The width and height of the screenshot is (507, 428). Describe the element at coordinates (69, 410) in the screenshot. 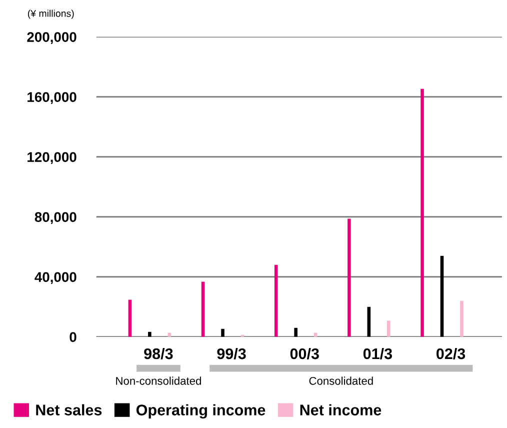

I see `legend-label: Net sales` at that location.